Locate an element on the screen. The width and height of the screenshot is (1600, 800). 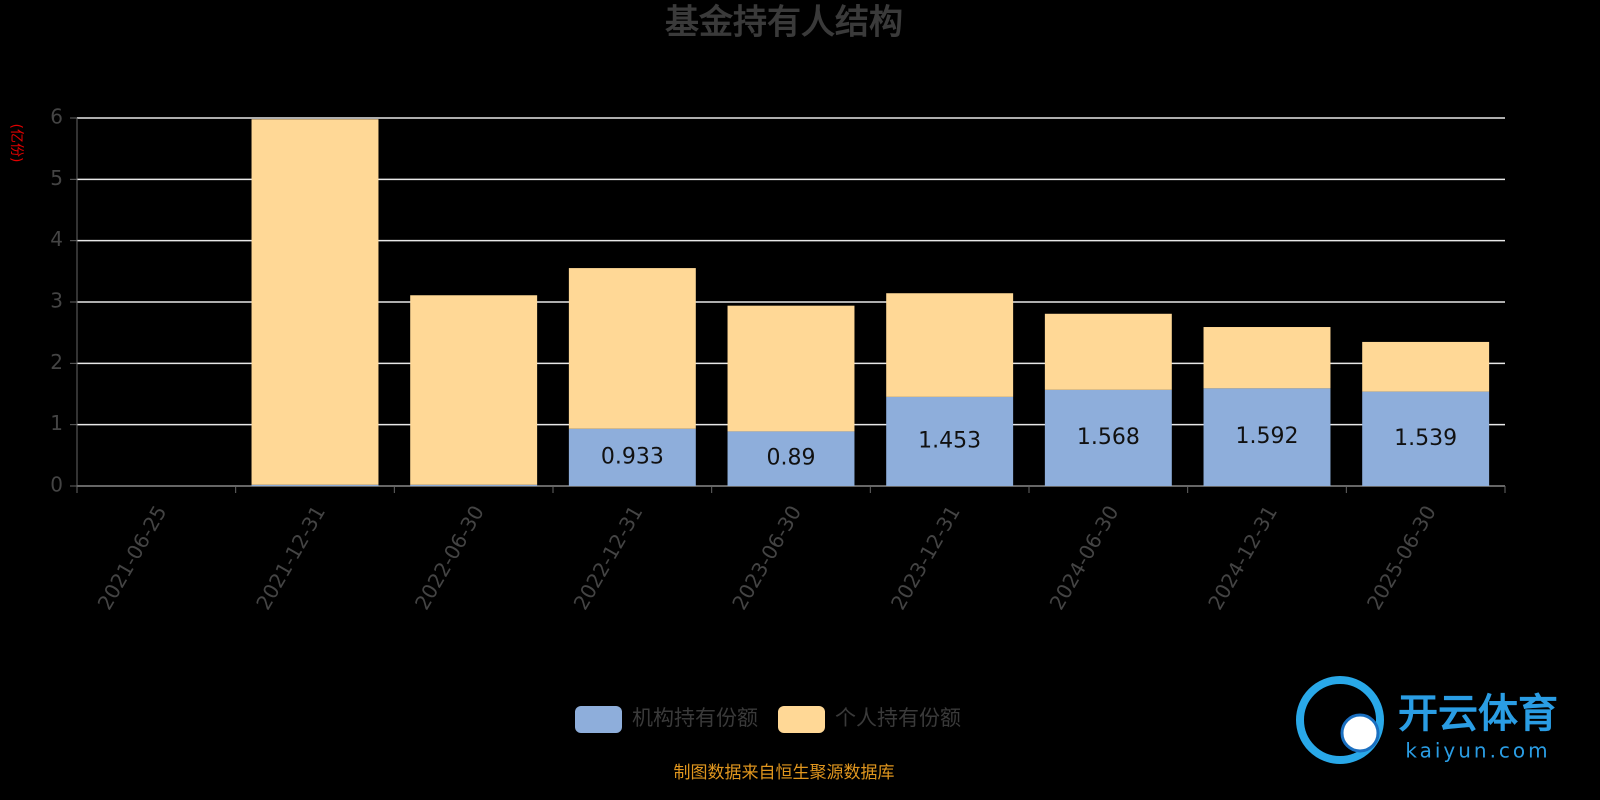
data-label: 0.933 is located at coordinates (632, 456).